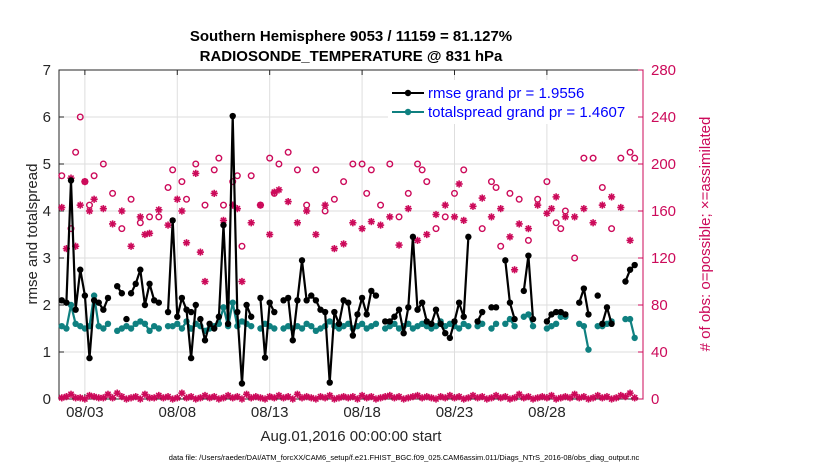 This screenshot has height=470, width=830. What do you see at coordinates (663, 164) in the screenshot?
I see `y-right-tick-label: 200` at bounding box center [663, 164].